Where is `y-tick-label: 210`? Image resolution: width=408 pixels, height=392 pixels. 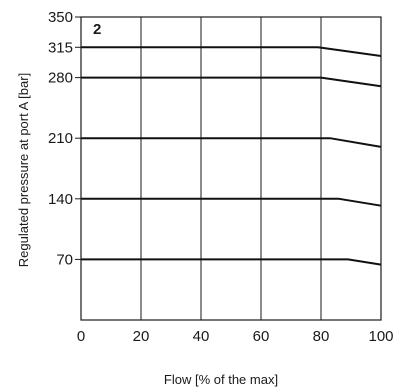
y-tick-label: 210 is located at coordinates (60, 138).